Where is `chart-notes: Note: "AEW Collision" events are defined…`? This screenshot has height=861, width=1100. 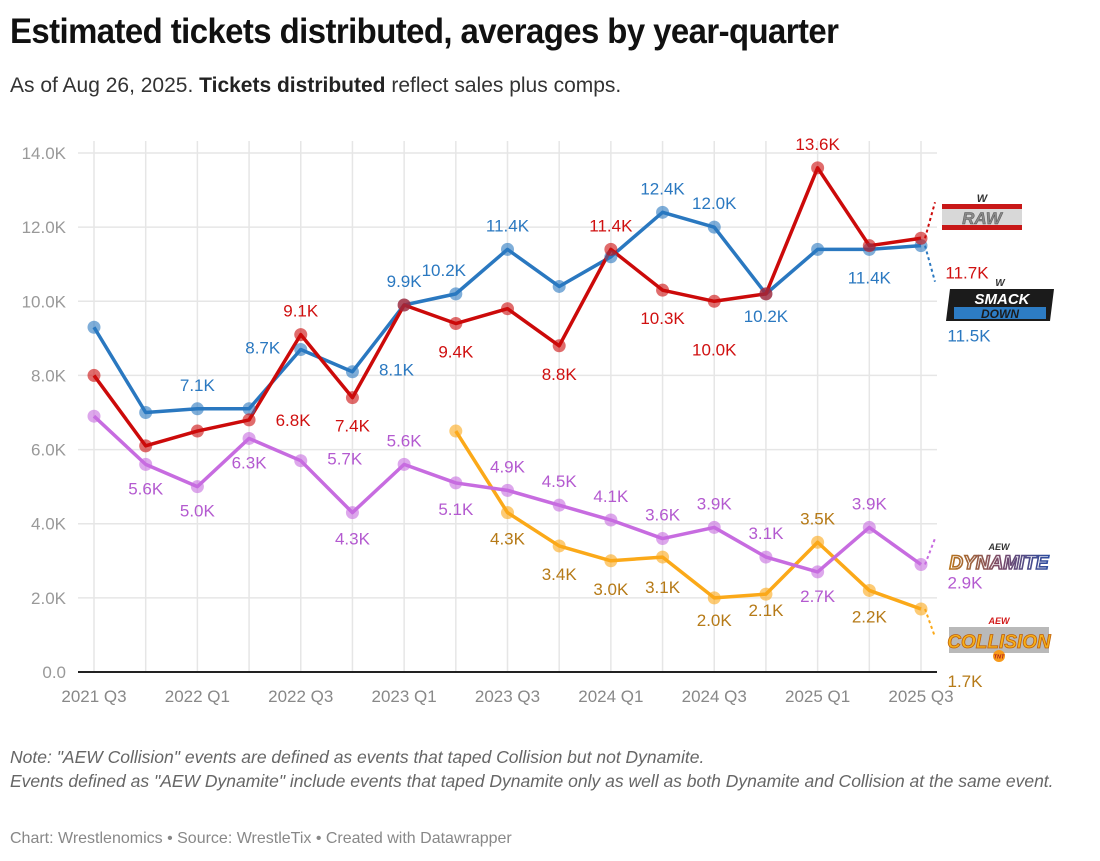
chart-notes: Note: "AEW Collision" events are defined… is located at coordinates (555, 769).